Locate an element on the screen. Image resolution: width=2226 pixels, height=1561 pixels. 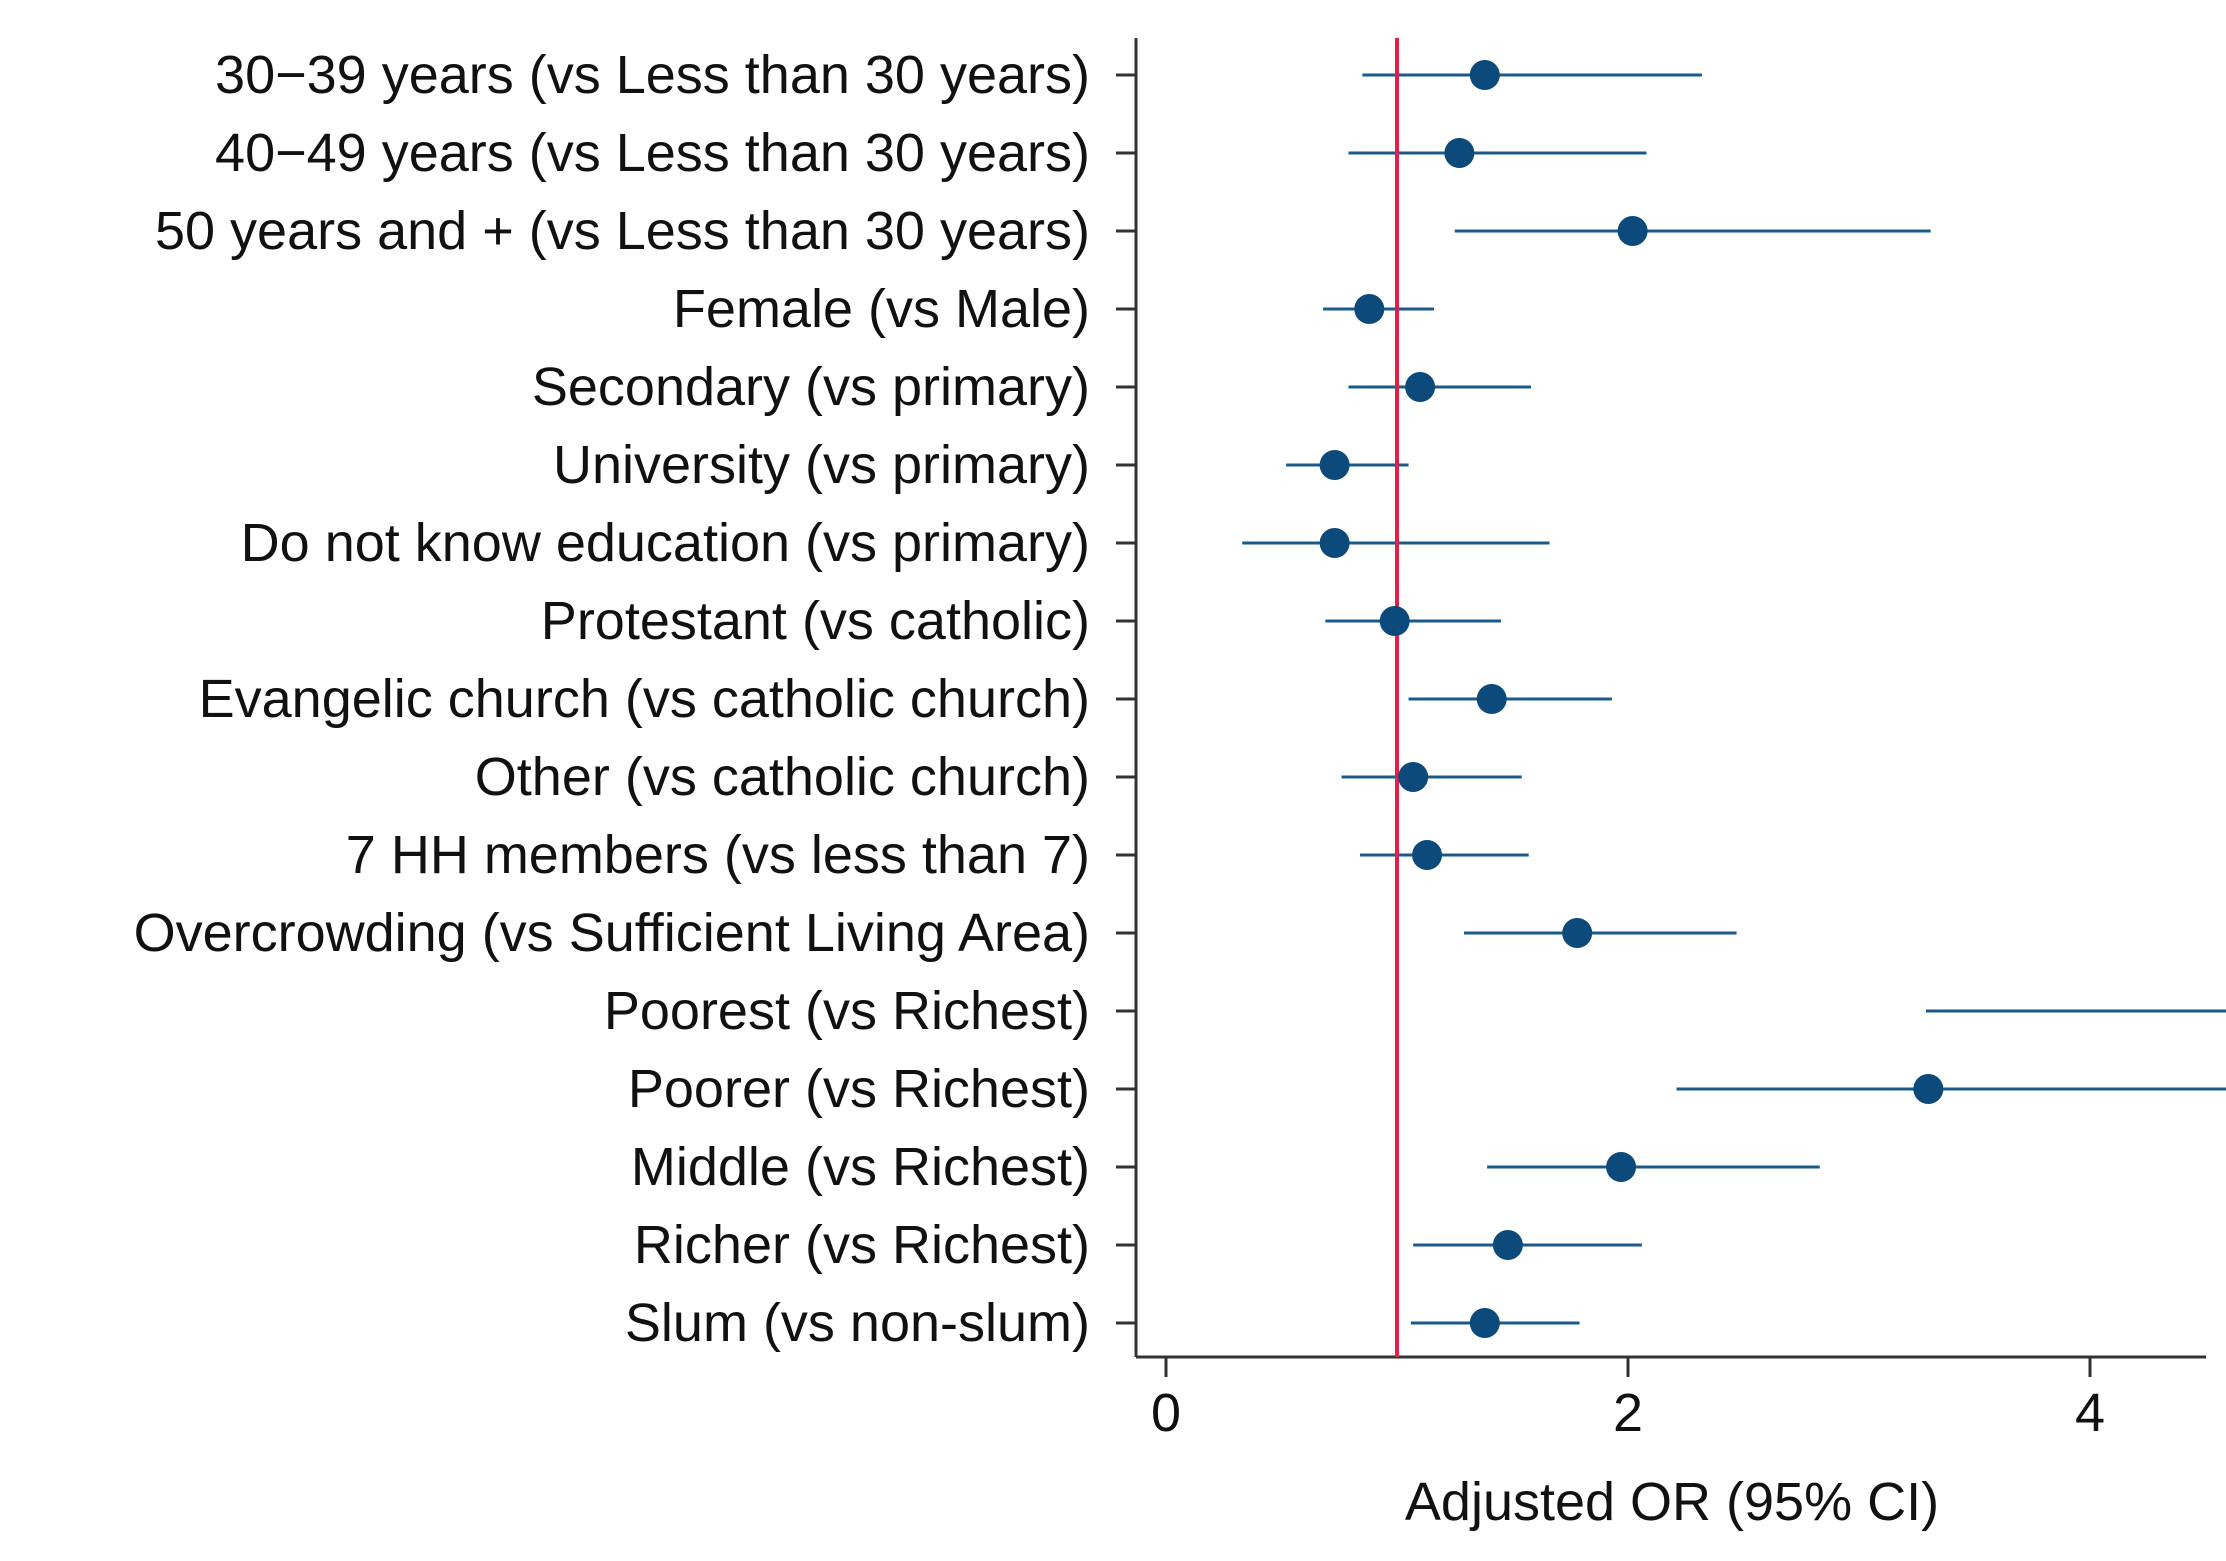
category-label: Female (vs Male) is located at coordinates (881, 309).